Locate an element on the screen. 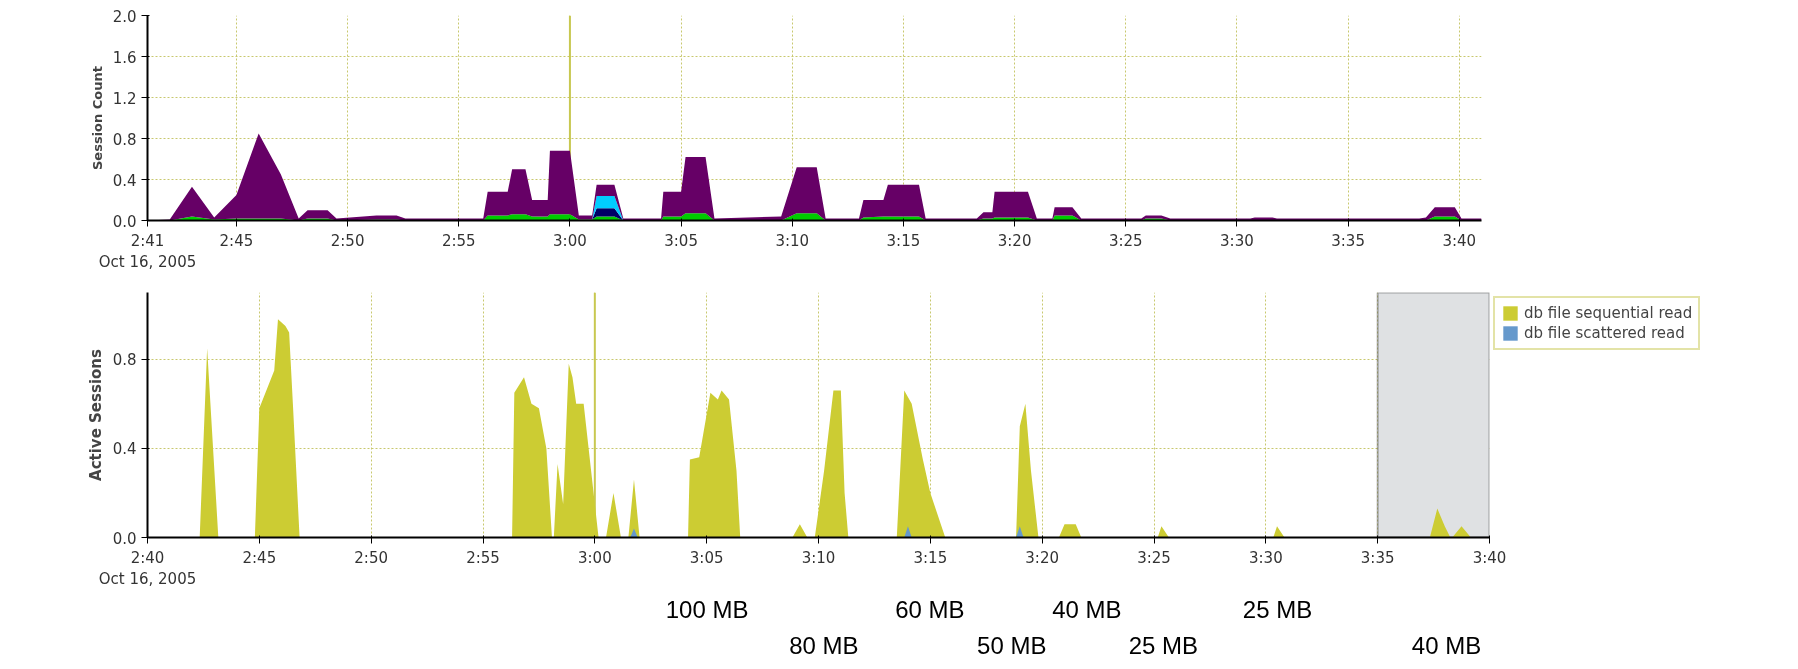 This screenshot has height=669, width=1798. text: 50 MB is located at coordinates (1012, 646).